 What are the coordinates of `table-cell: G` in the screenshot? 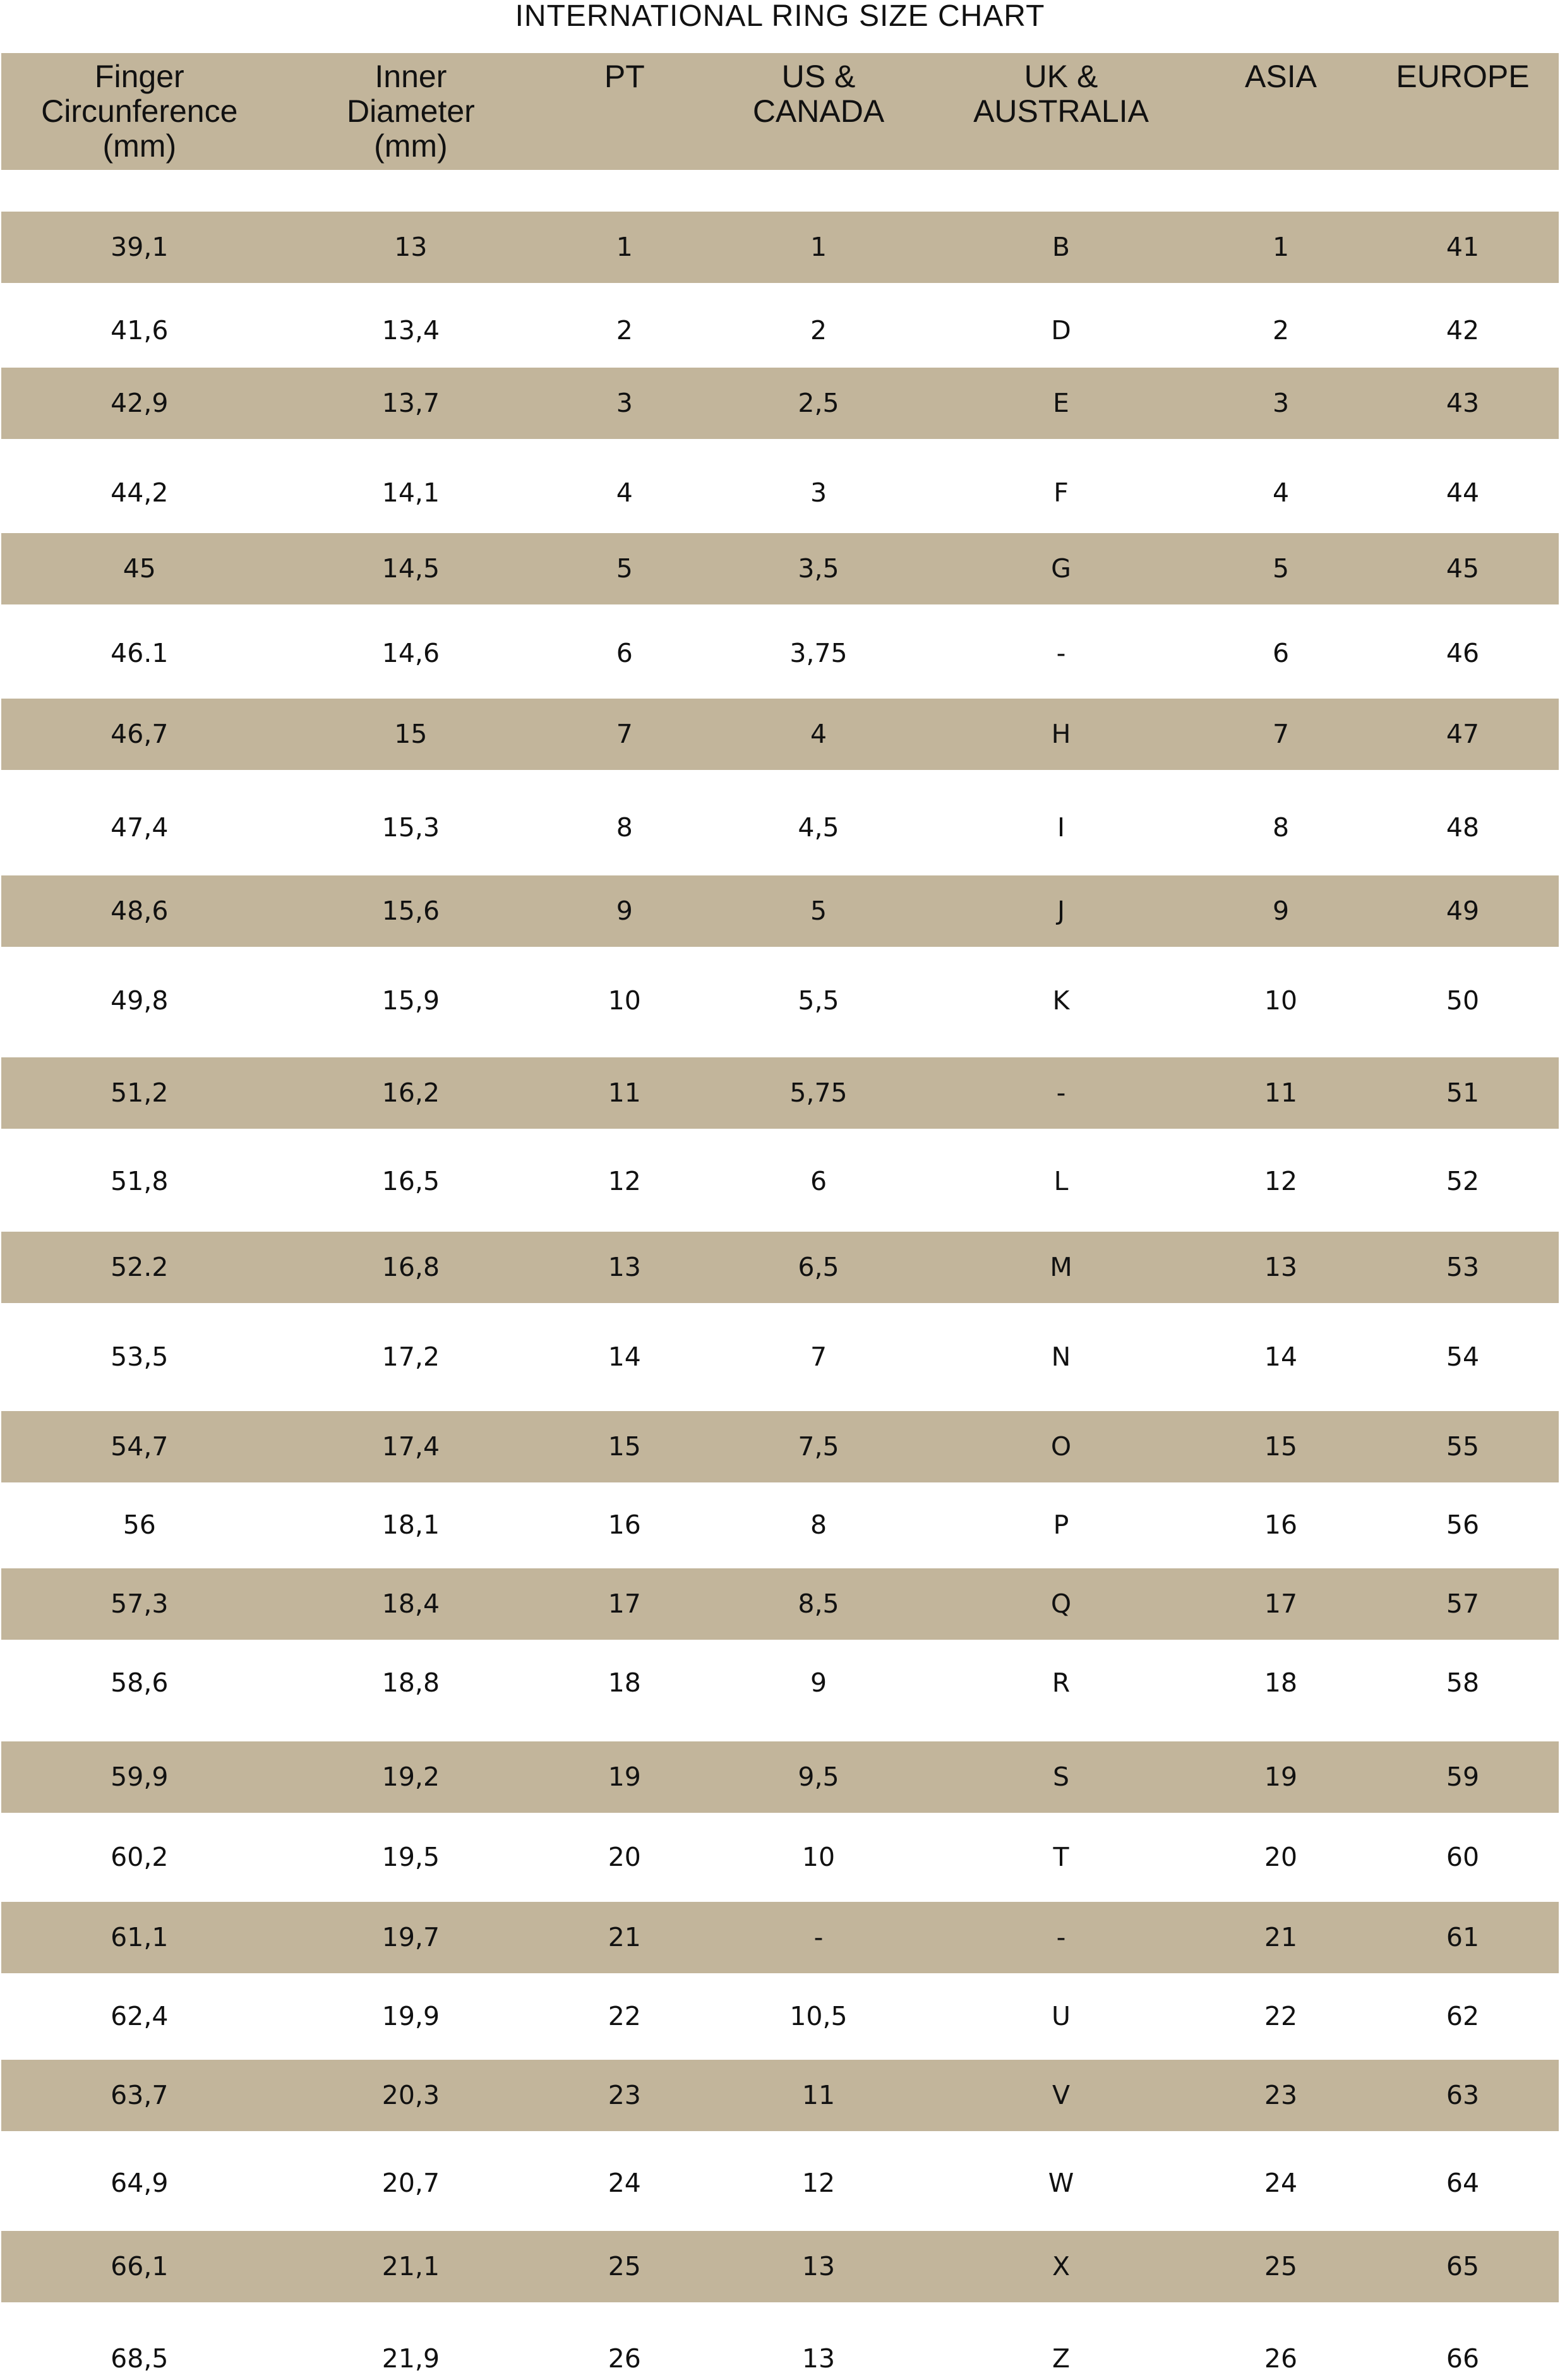 It's located at (1061, 568).